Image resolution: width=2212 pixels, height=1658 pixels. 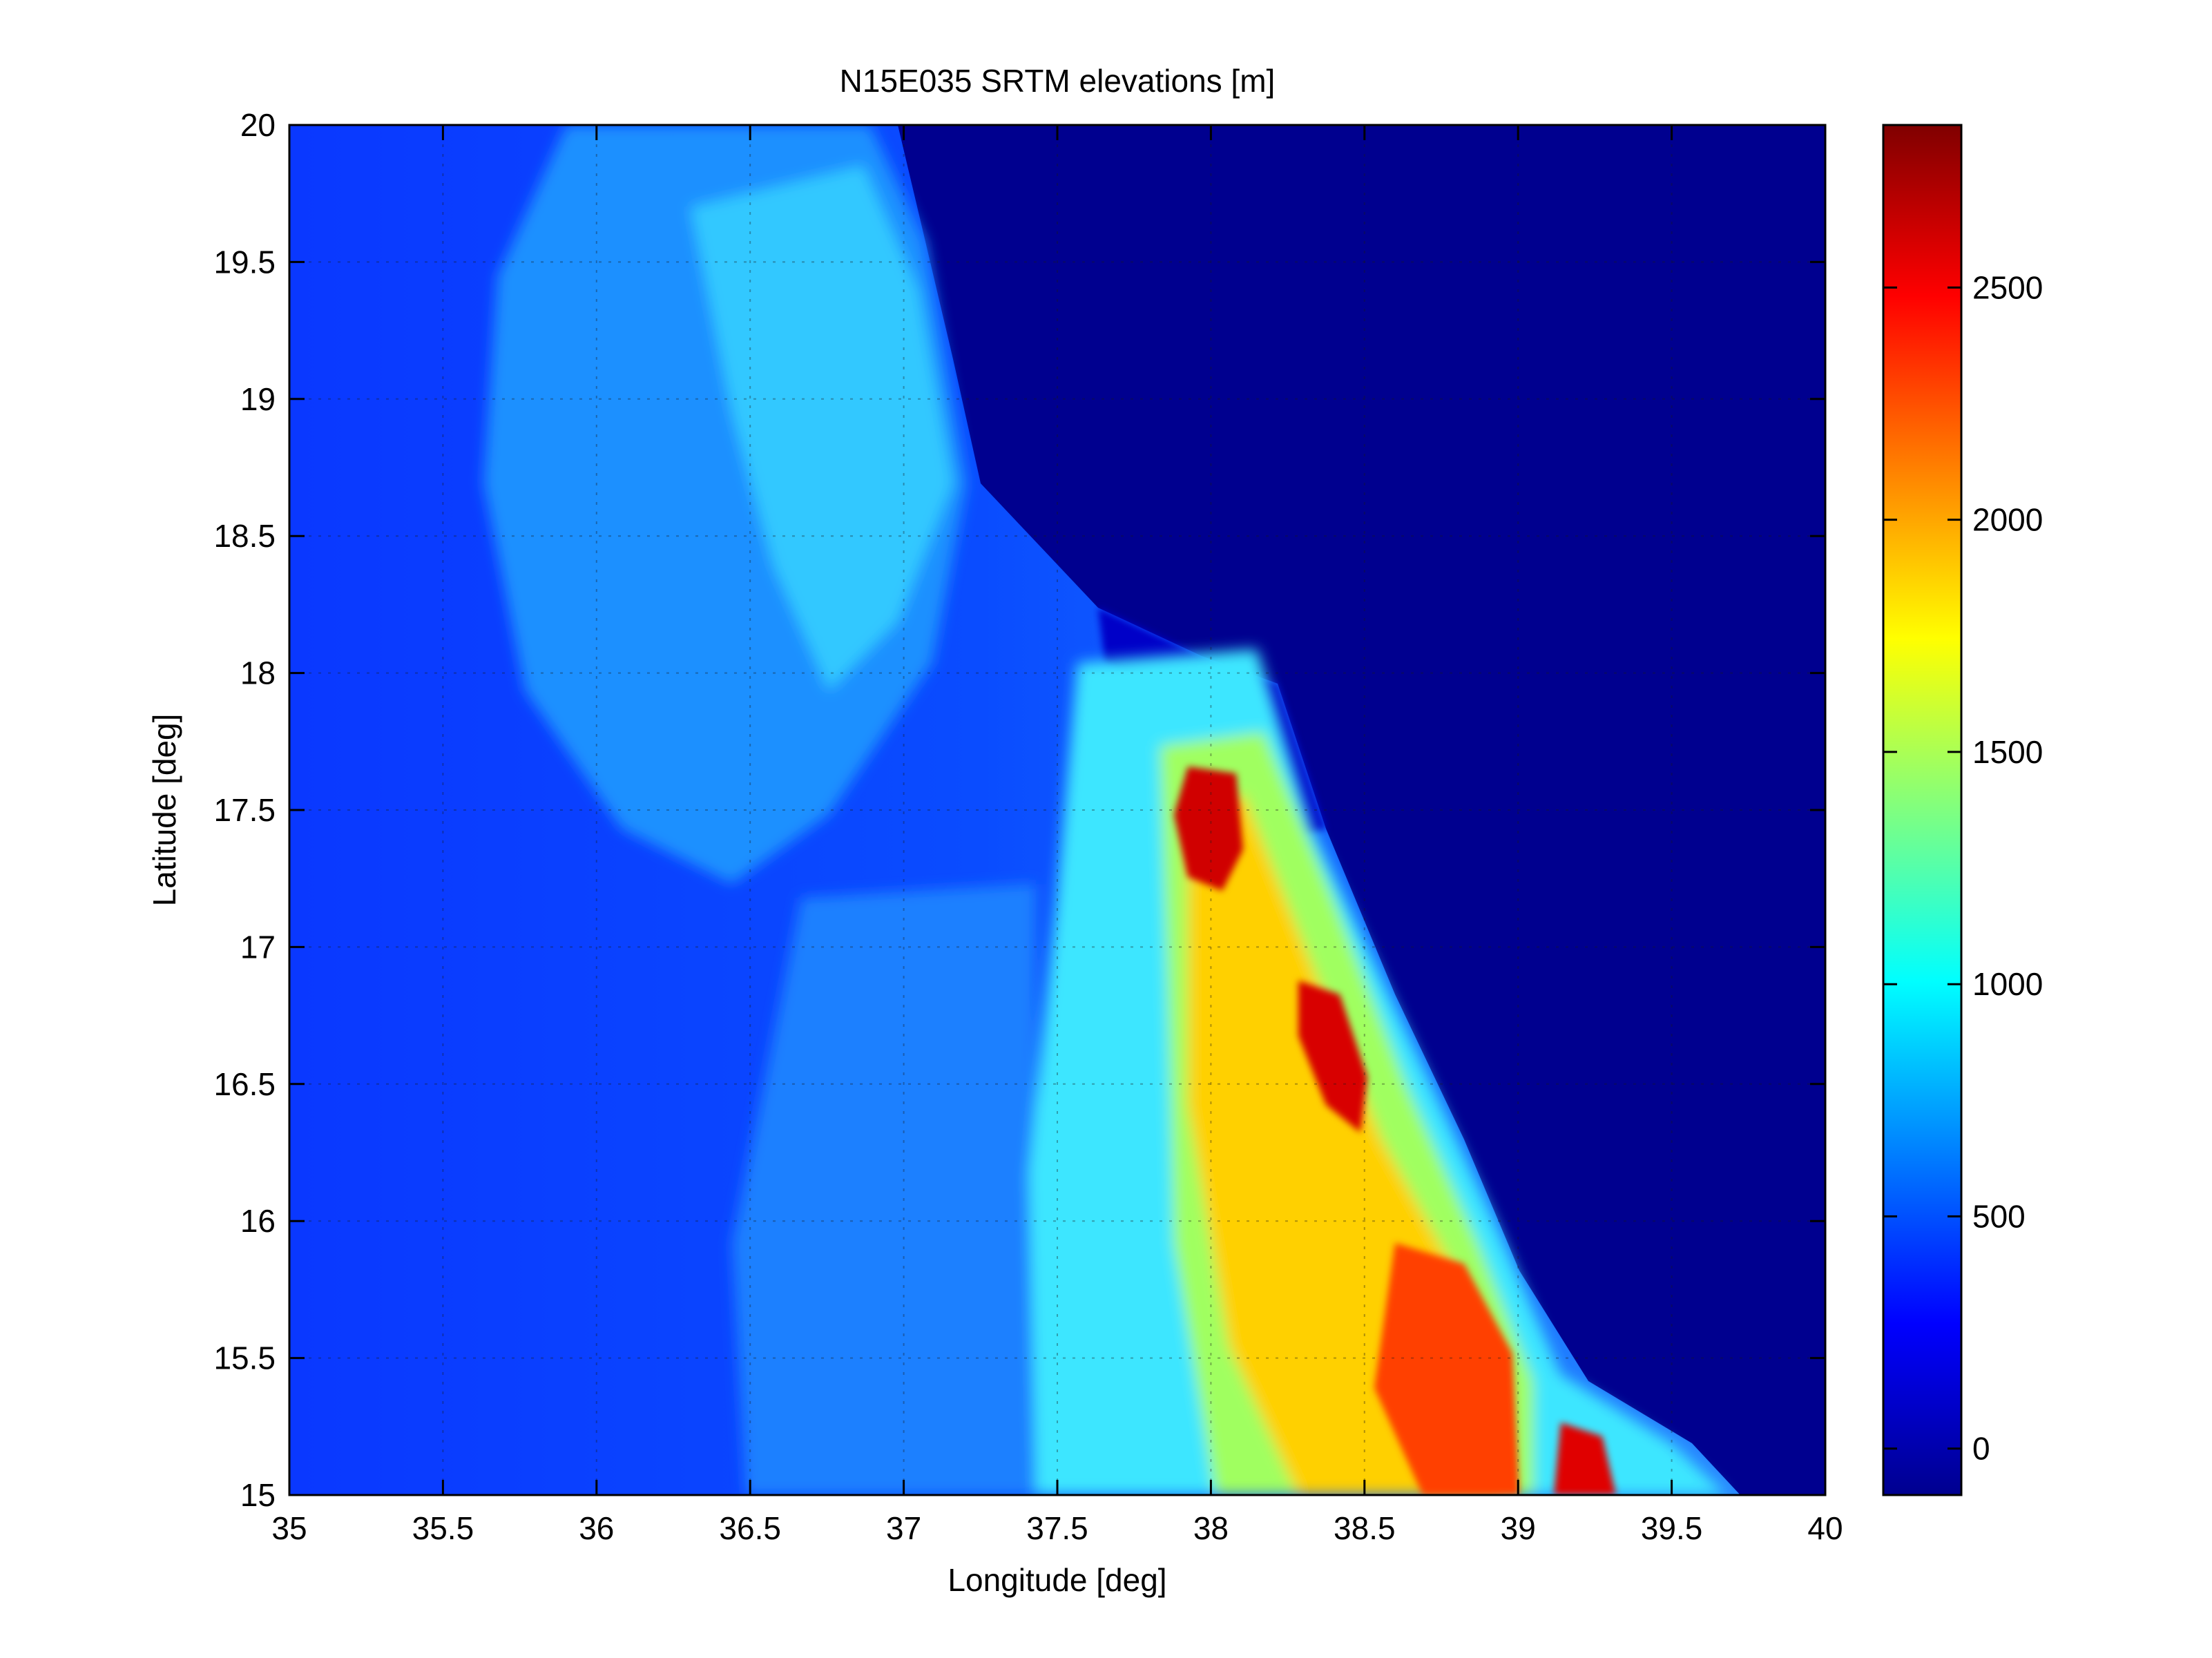 I want to click on y-tick-label: 19, so click(x=258, y=399).